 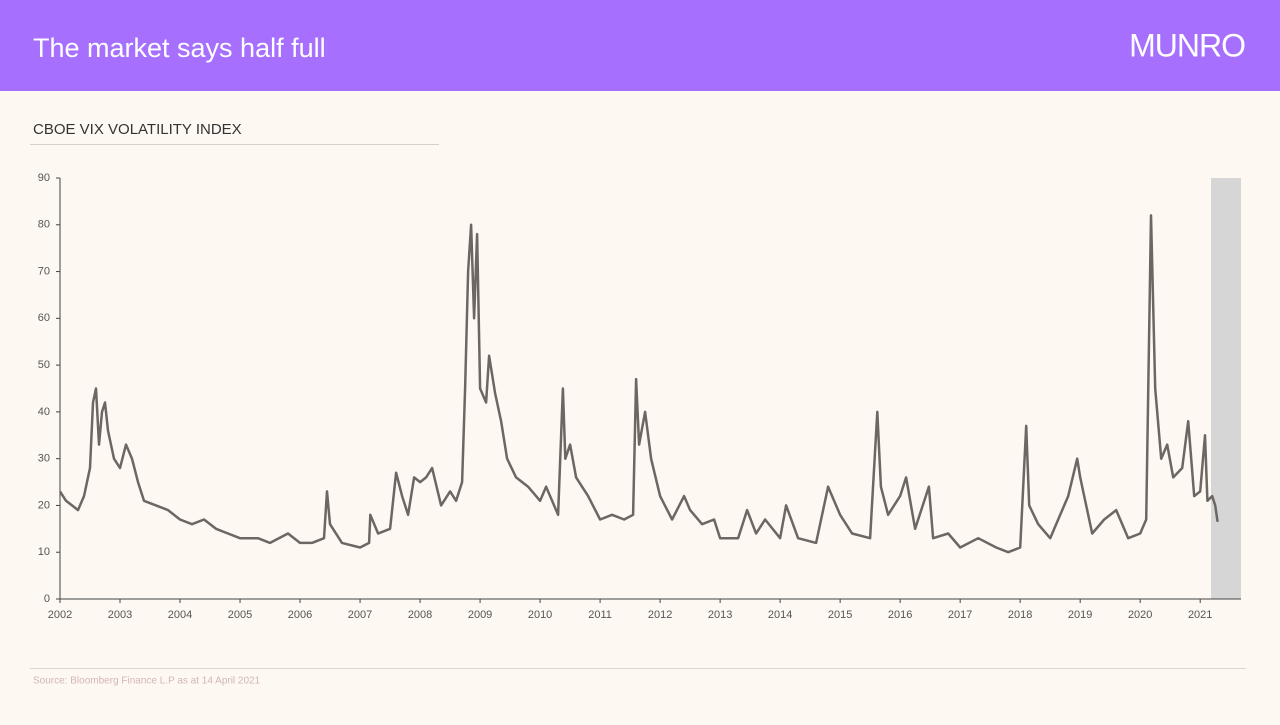 I want to click on y-tick-label: 10, so click(x=44, y=552).